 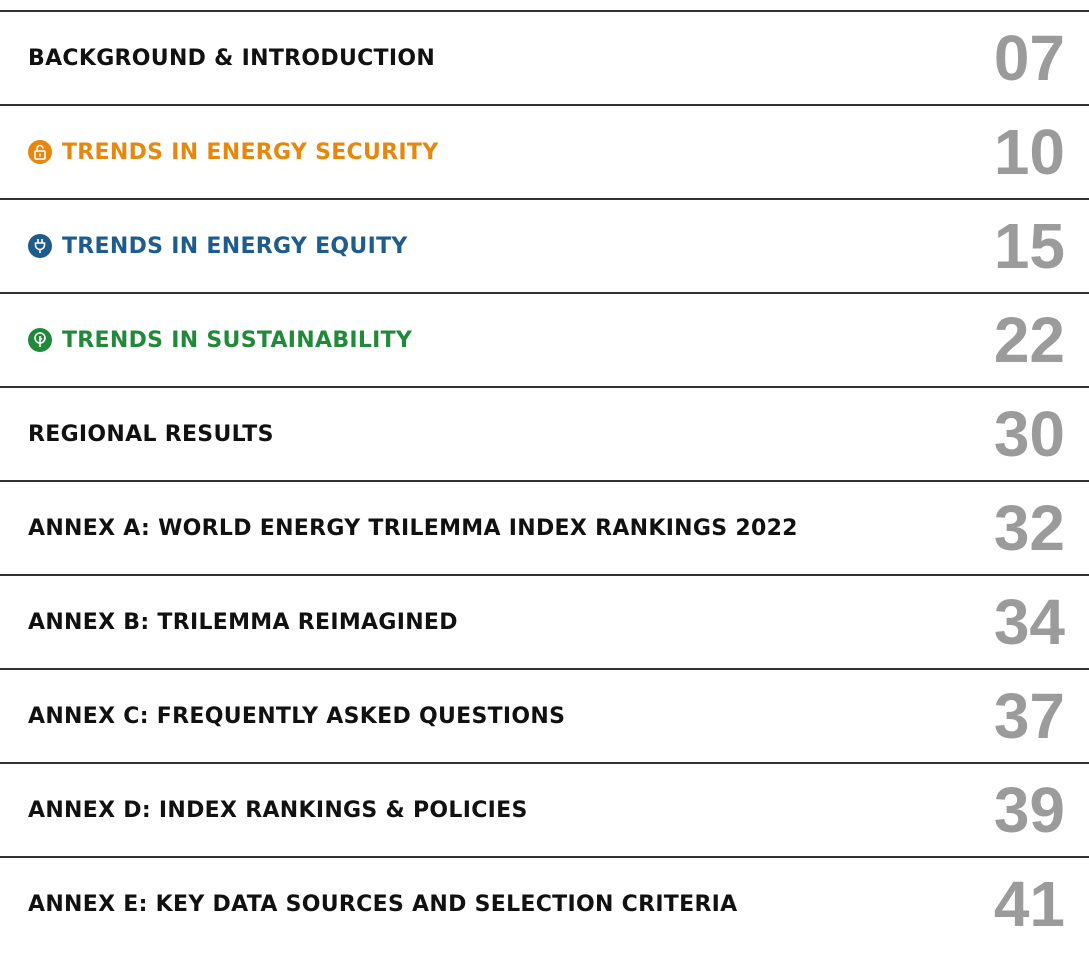 I want to click on toc-title: ANNEX D: INDEX RANKINGS & POLICIES, so click(x=278, y=810).